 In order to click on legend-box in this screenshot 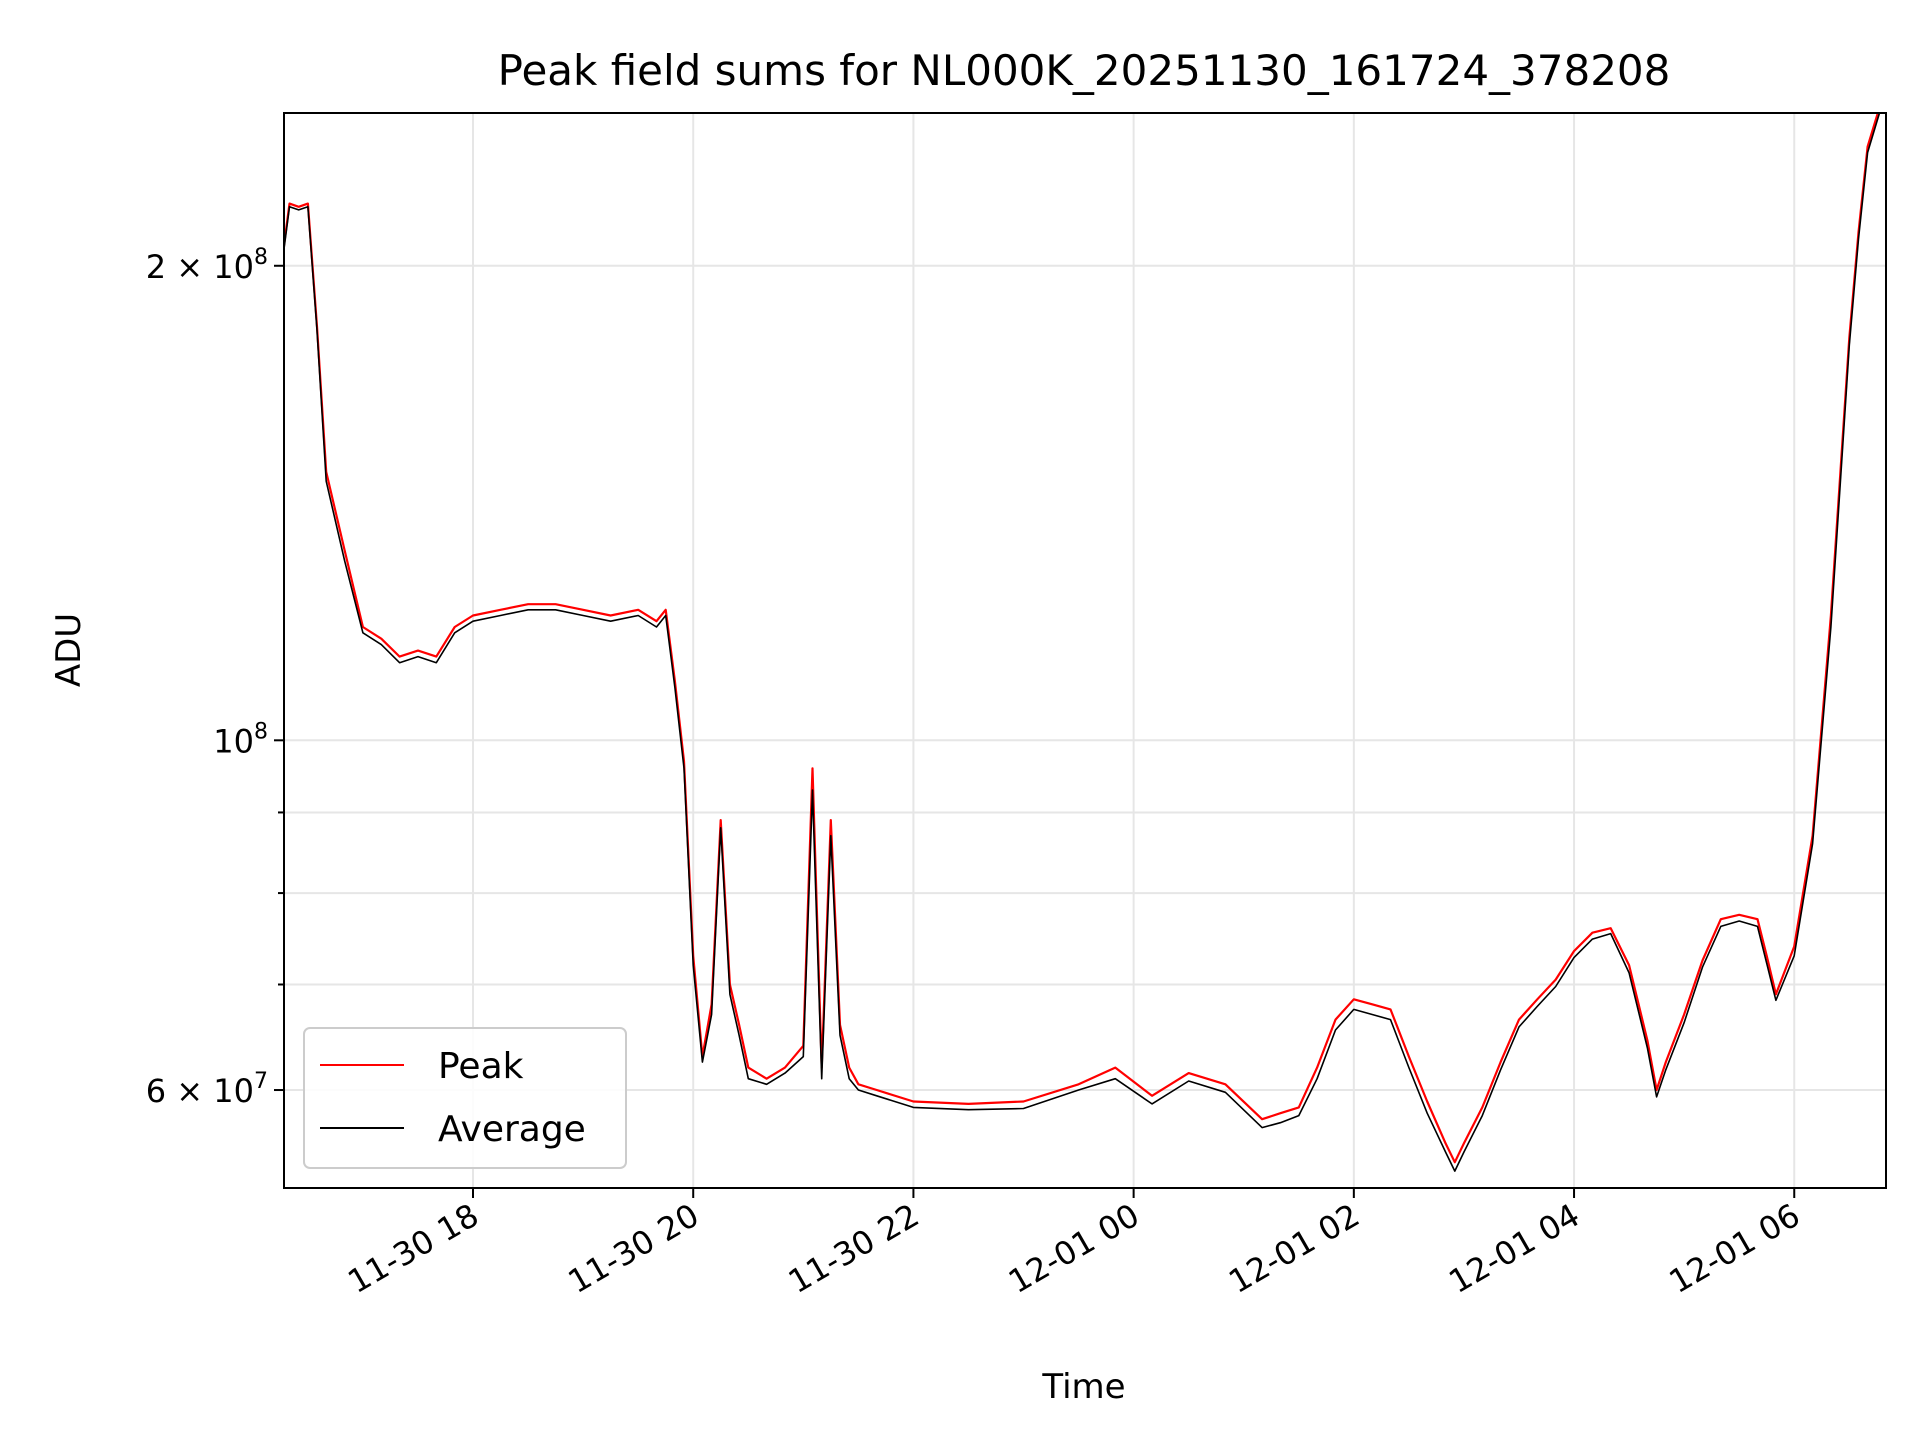, I will do `click(465, 1098)`.